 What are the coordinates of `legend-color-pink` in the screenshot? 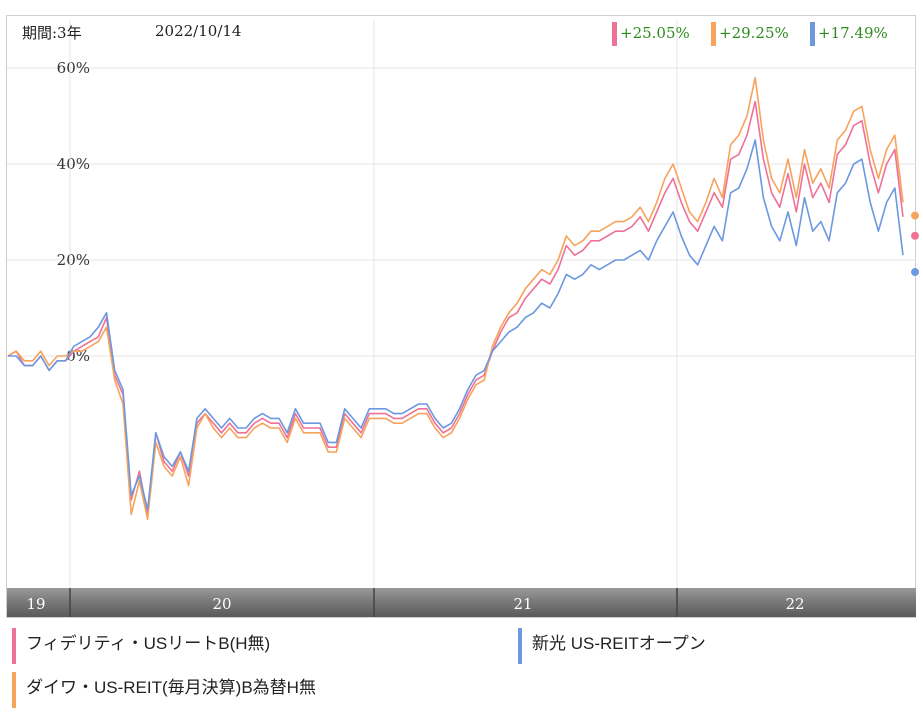 It's located at (14, 646).